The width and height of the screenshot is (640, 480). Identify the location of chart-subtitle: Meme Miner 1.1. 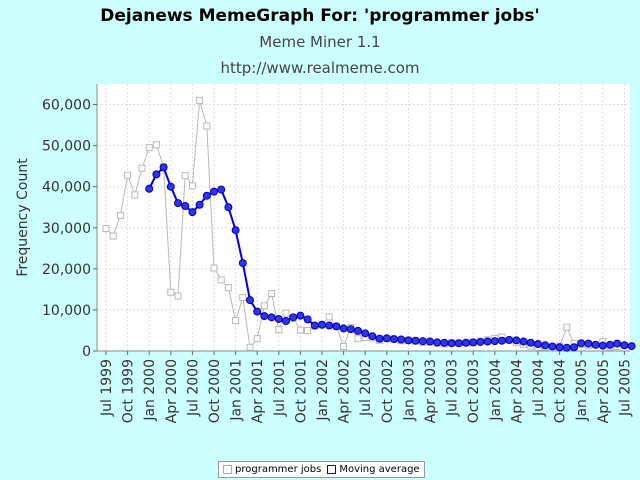
(320, 42).